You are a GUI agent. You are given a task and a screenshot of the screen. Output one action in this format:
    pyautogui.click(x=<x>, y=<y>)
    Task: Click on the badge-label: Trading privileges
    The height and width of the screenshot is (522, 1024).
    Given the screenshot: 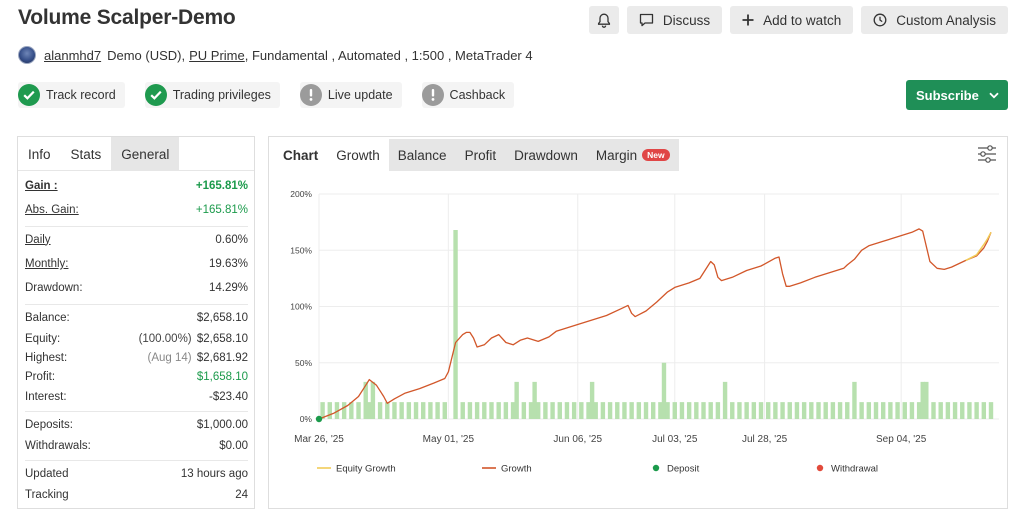 What is the action you would take?
    pyautogui.click(x=221, y=95)
    